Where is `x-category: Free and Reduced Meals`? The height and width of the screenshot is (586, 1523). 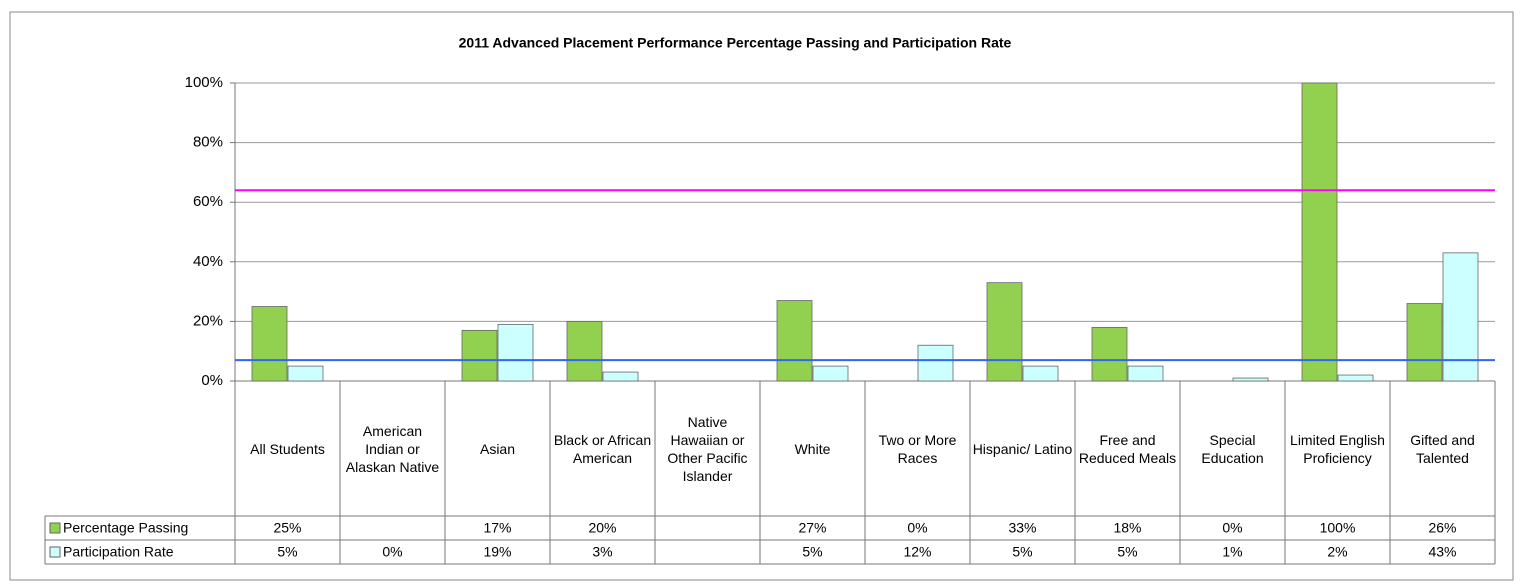
x-category: Free and Reduced Meals is located at coordinates (1127, 448).